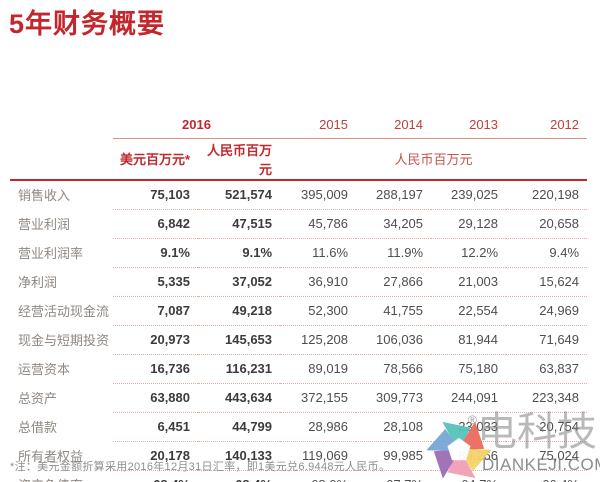  I want to click on cell-value: 89,019, so click(318, 369).